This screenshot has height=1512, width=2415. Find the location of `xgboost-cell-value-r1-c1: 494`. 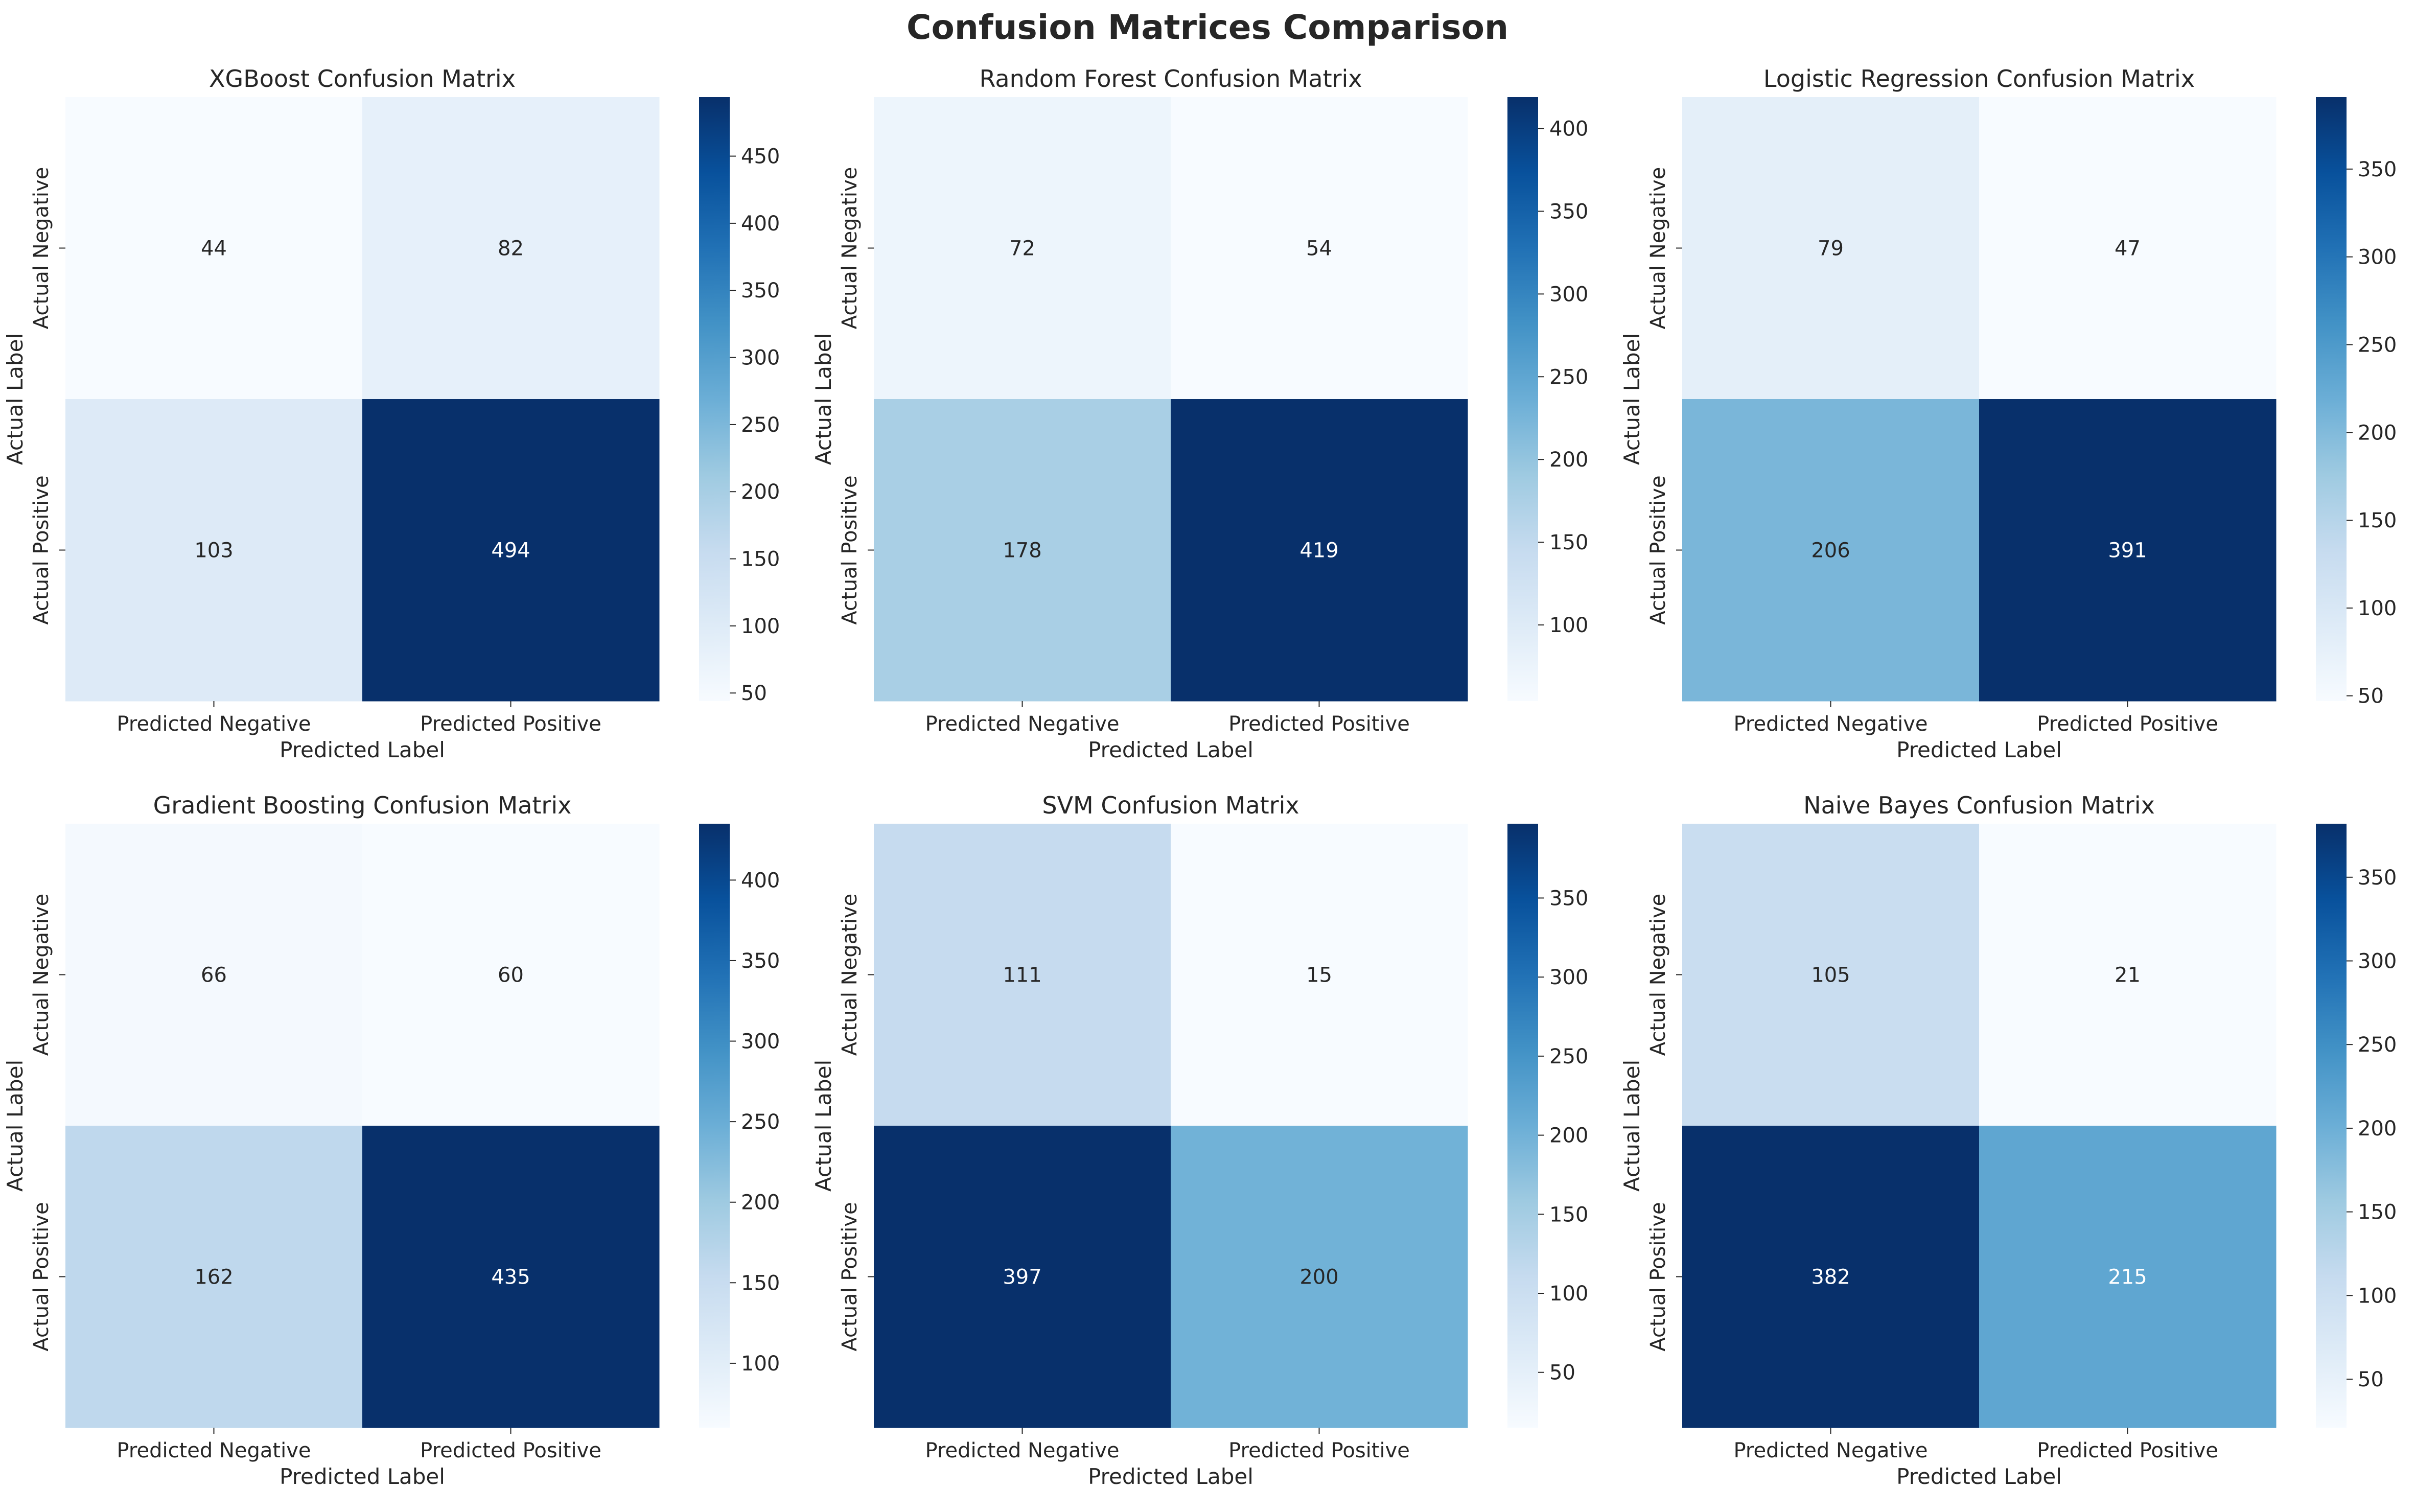

xgboost-cell-value-r1-c1: 494 is located at coordinates (510, 551).